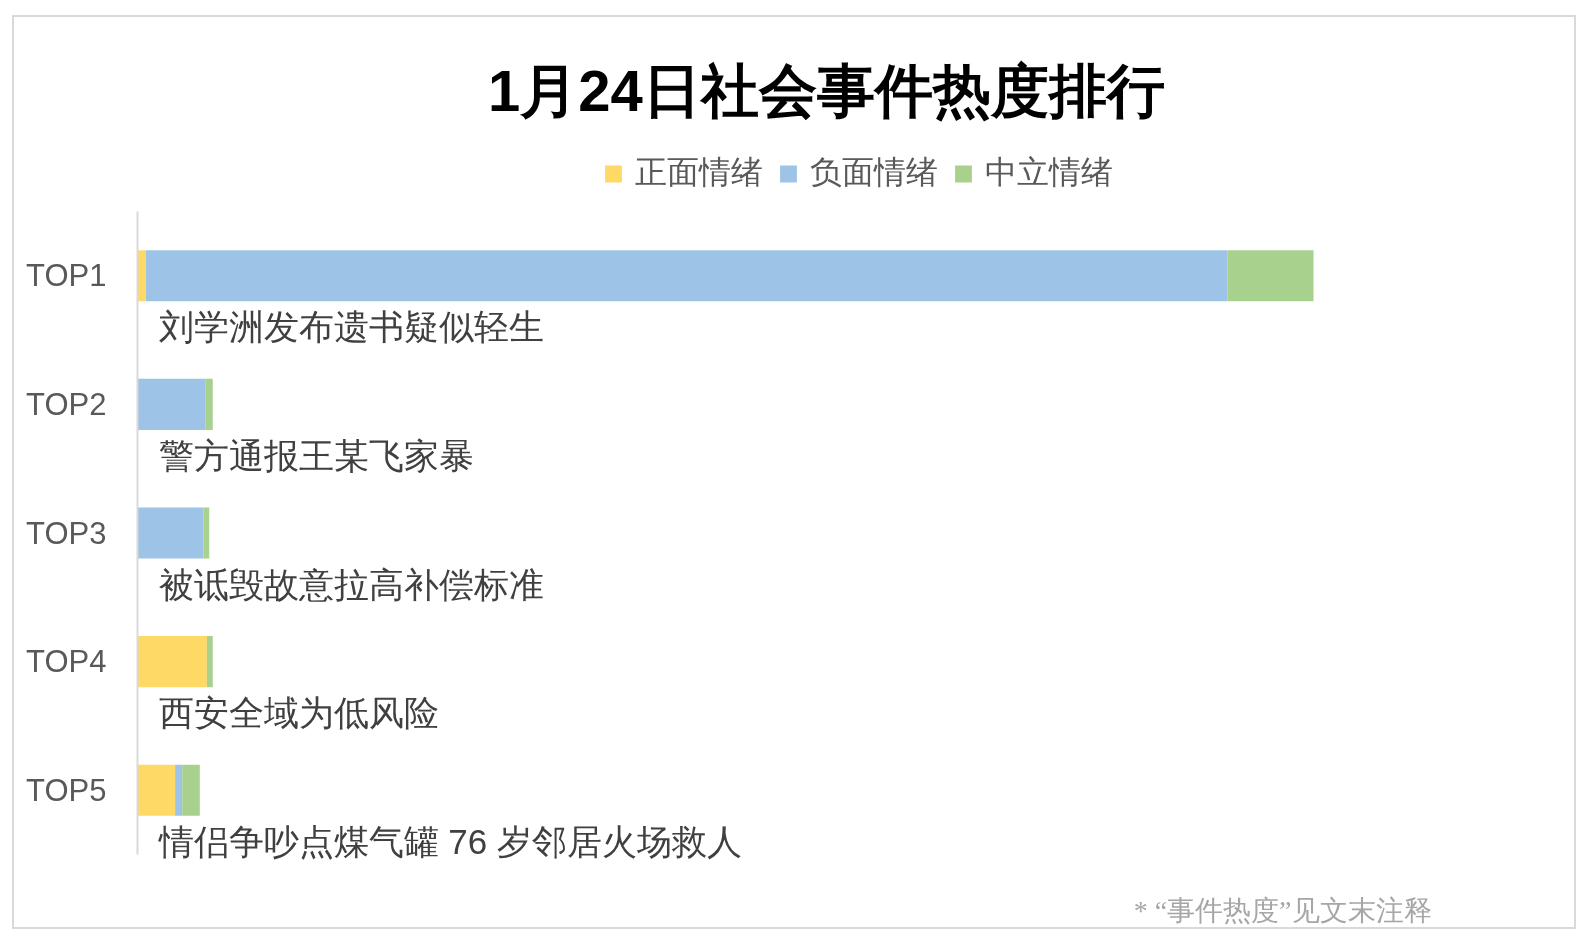 Image resolution: width=1594 pixels, height=948 pixels. What do you see at coordinates (316, 455) in the screenshot?
I see `annotation: 警方通报王某飞家暴` at bounding box center [316, 455].